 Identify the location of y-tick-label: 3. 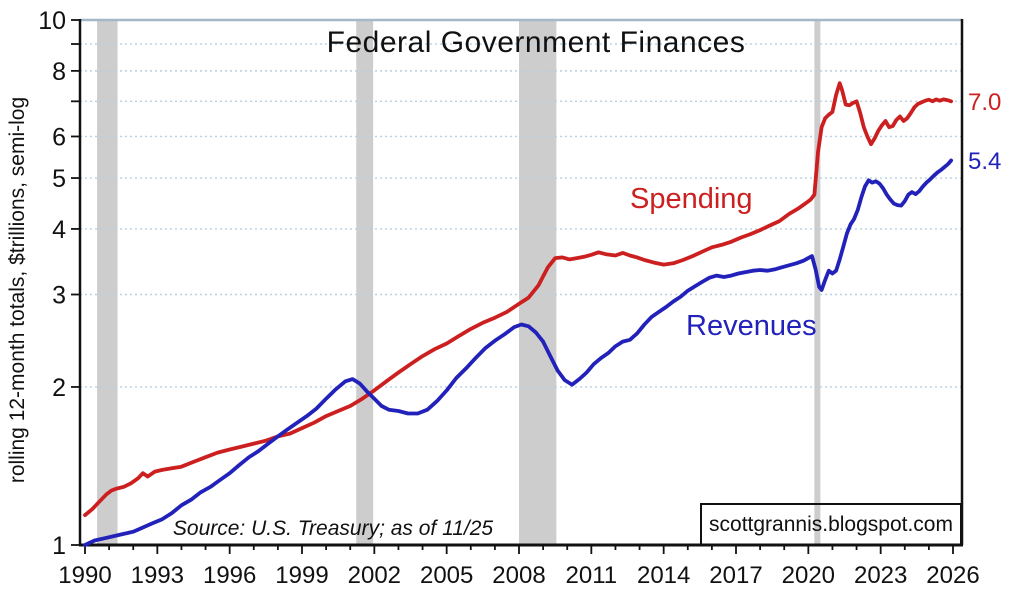
(59, 296).